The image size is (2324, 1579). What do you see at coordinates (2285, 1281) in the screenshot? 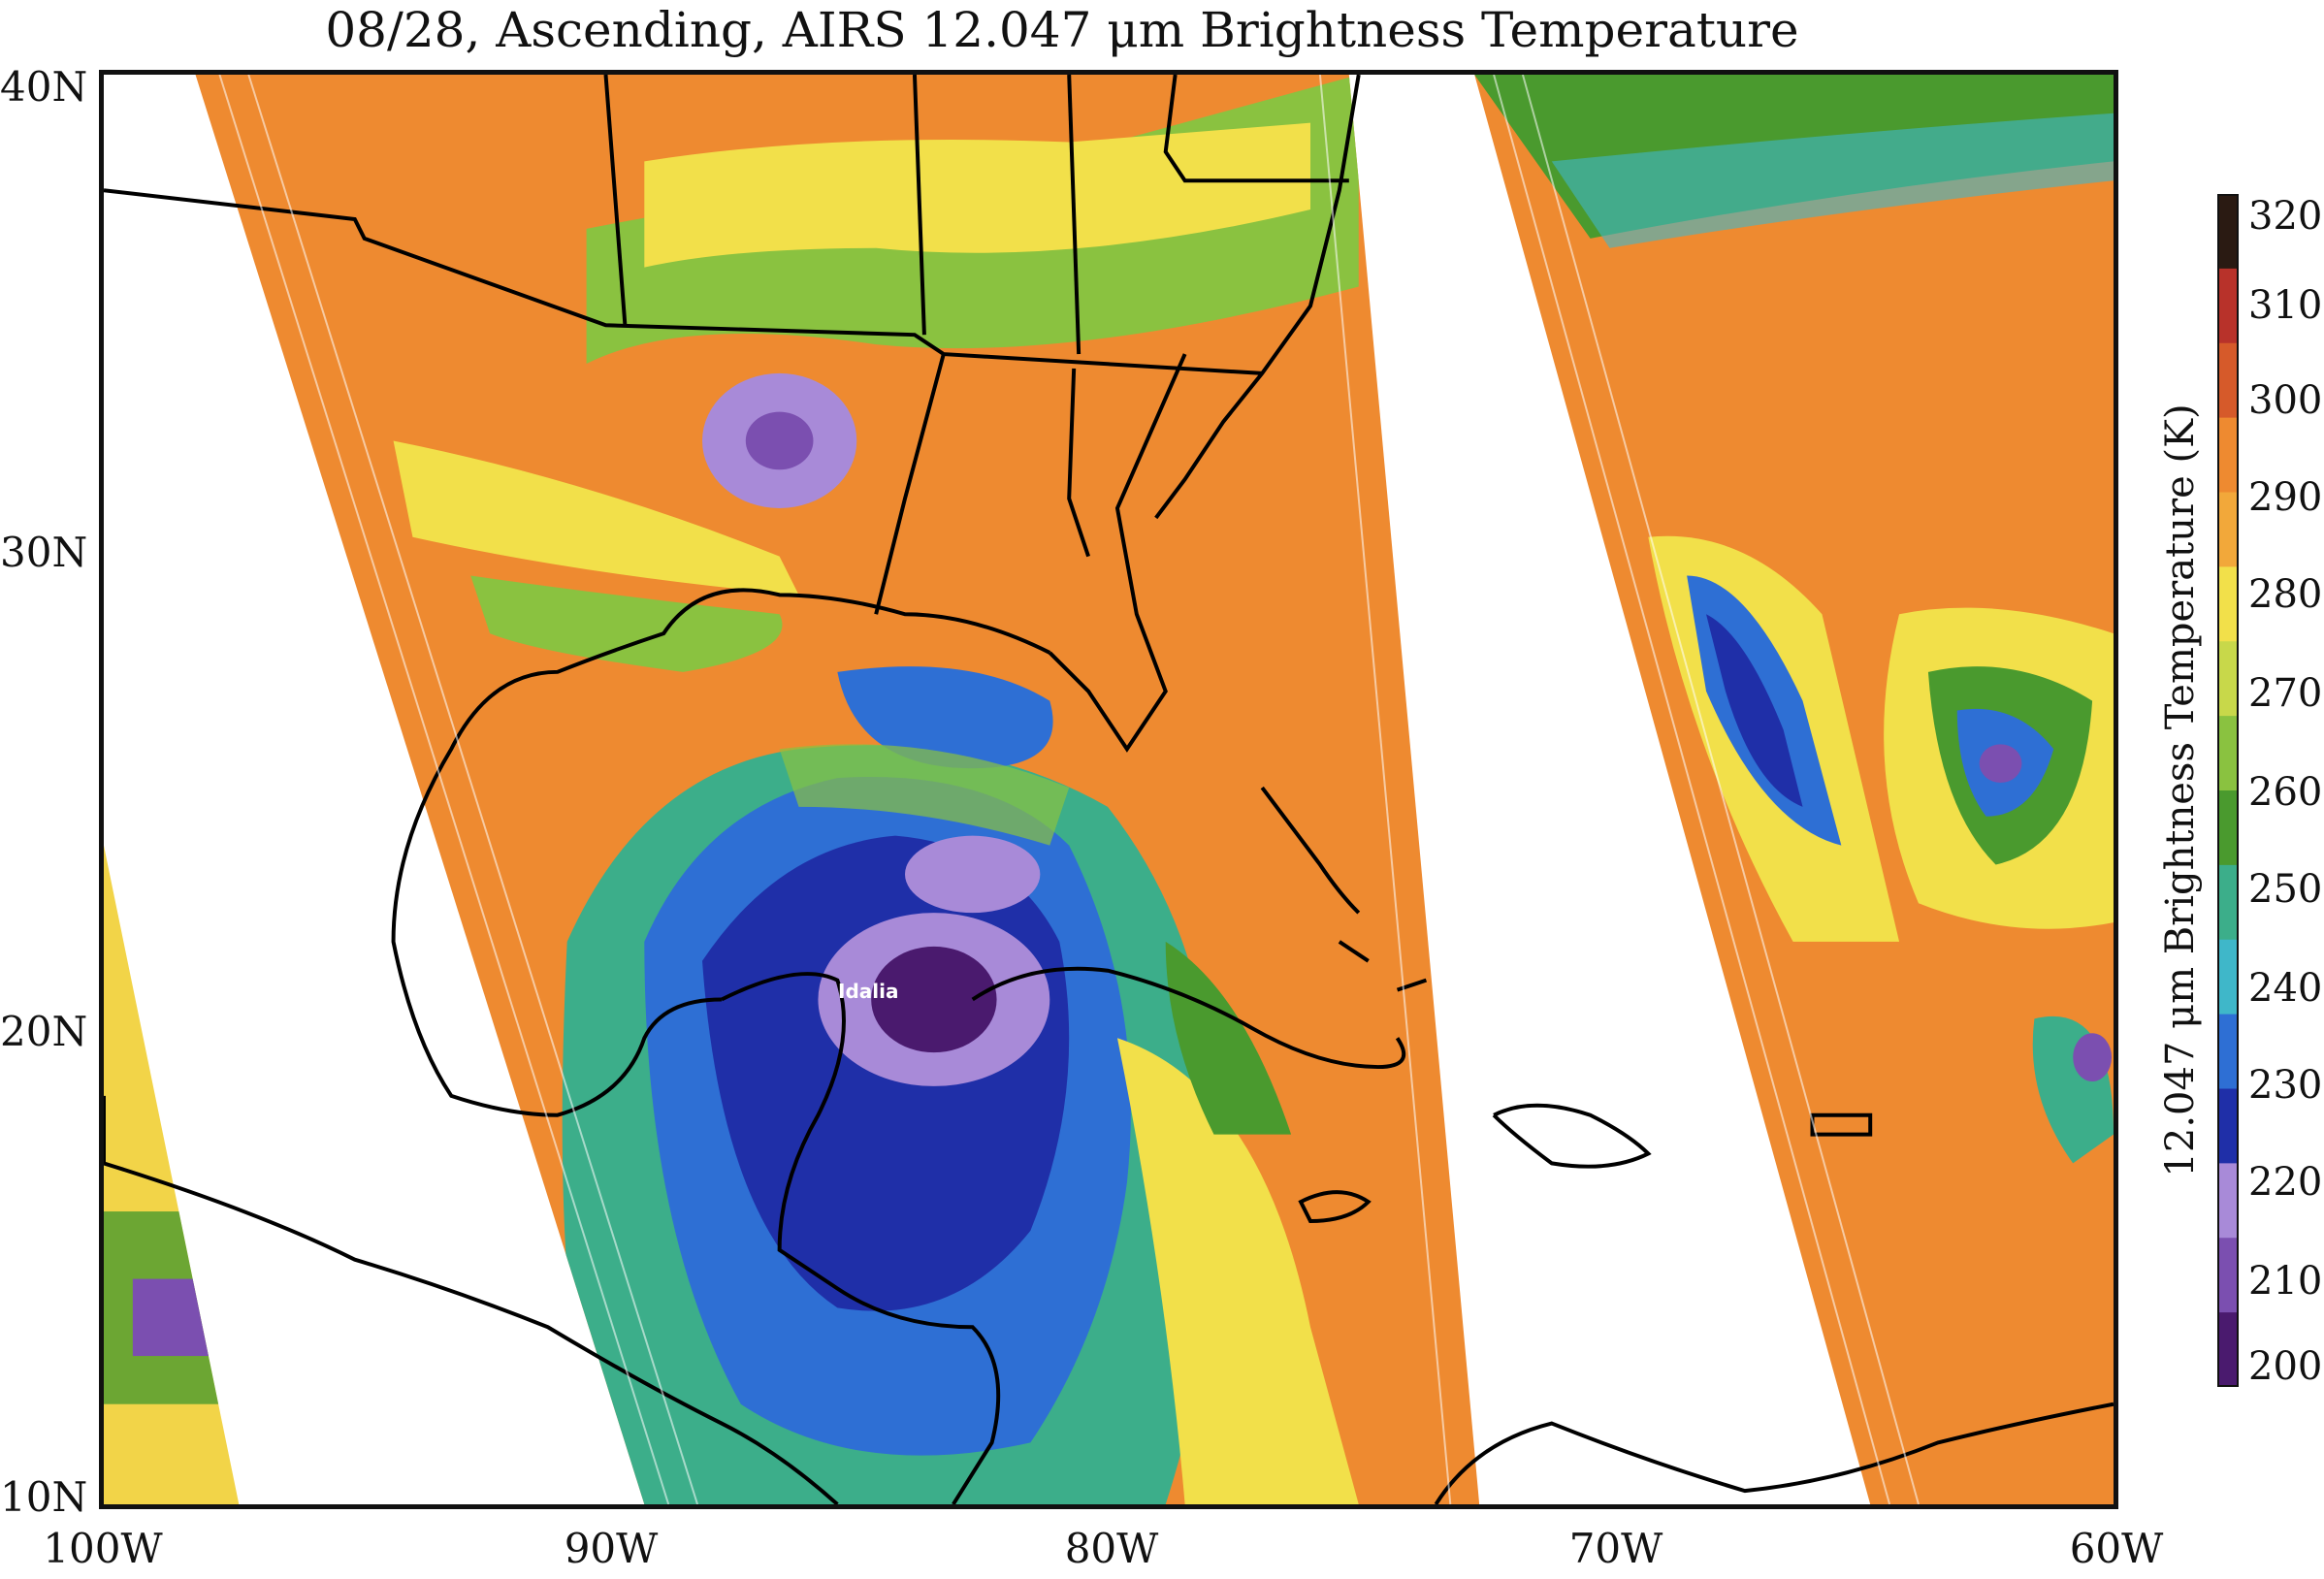
I see `colorbar-tick-210: 210` at bounding box center [2285, 1281].